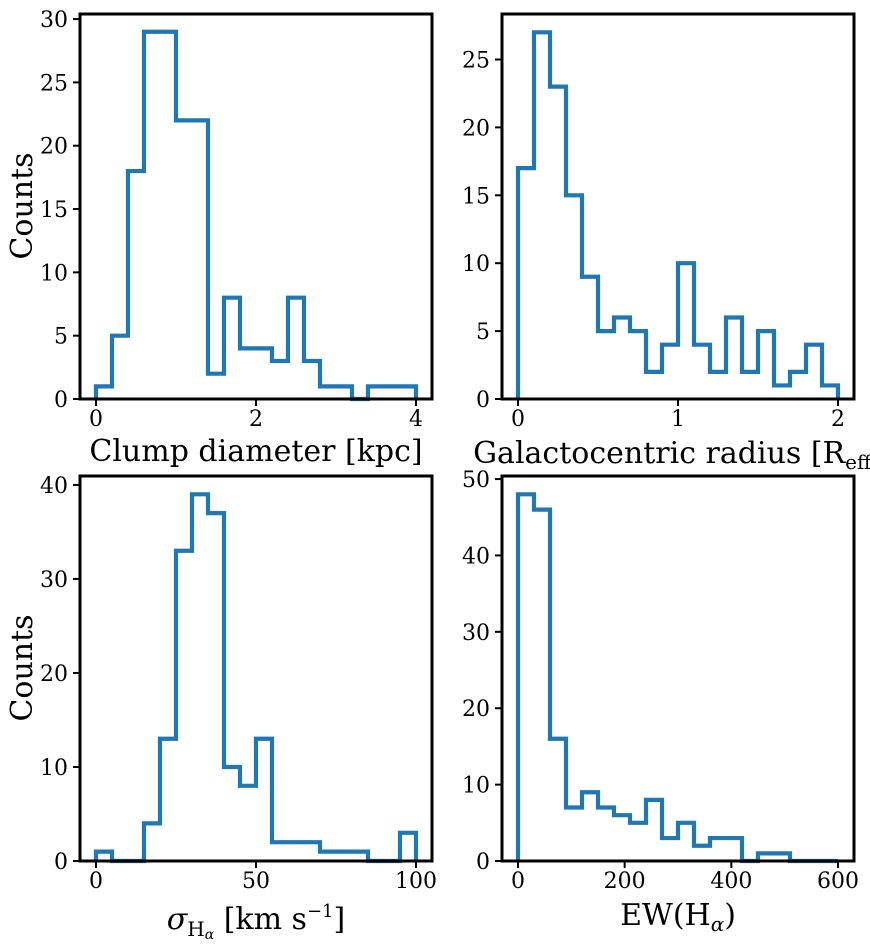 Image resolution: width=870 pixels, height=949 pixels. I want to click on xlabel-clump-diameter: Clump diameter [kpc], so click(255, 451).